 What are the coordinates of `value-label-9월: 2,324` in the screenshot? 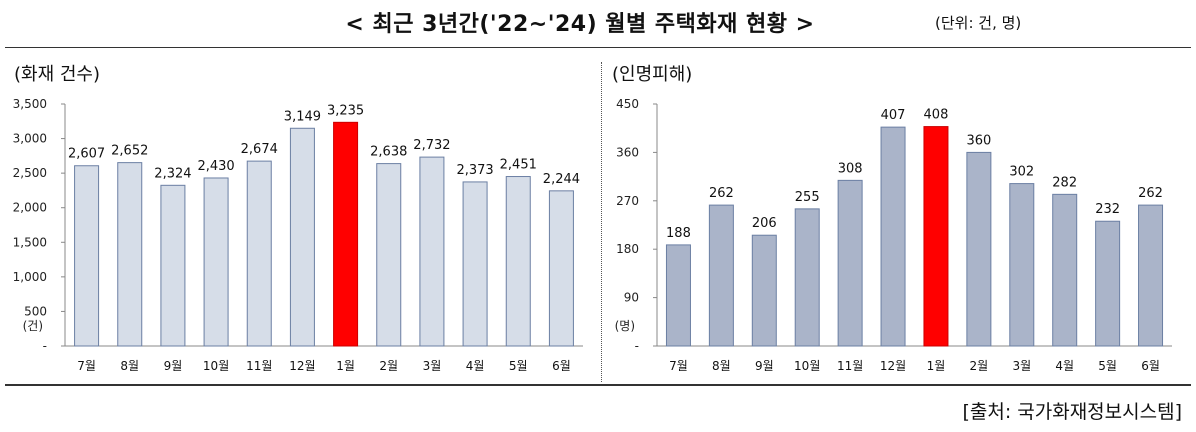 It's located at (172, 173).